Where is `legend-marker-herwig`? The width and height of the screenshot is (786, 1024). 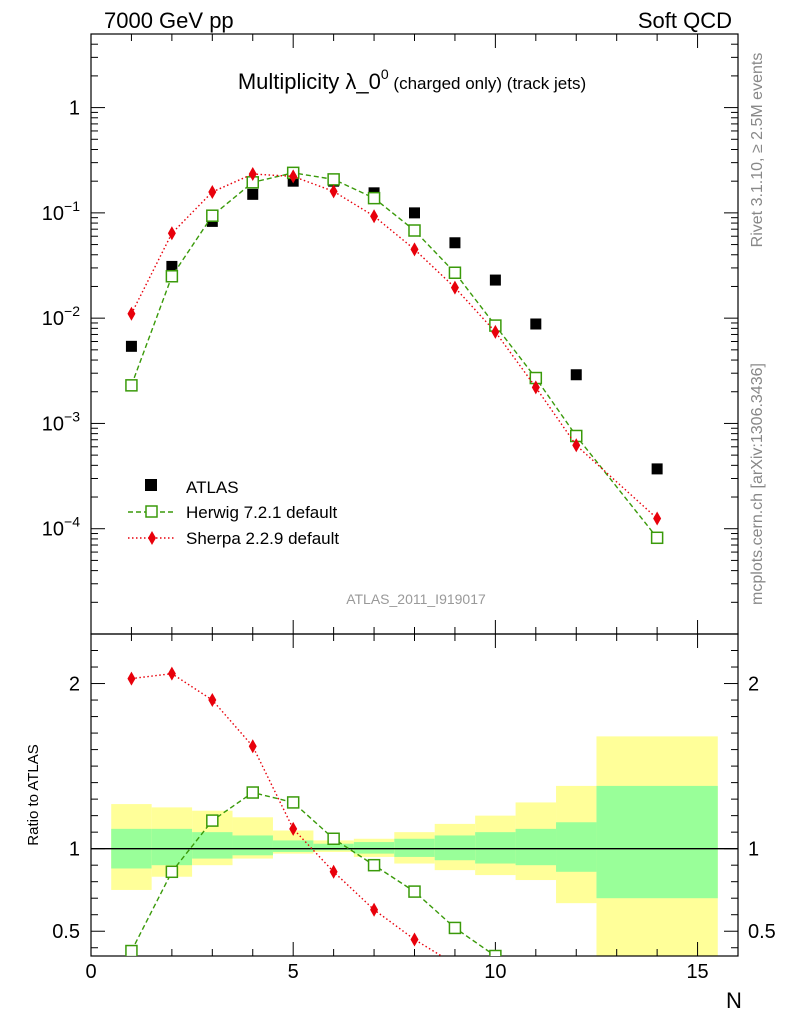
legend-marker-herwig is located at coordinates (151, 511).